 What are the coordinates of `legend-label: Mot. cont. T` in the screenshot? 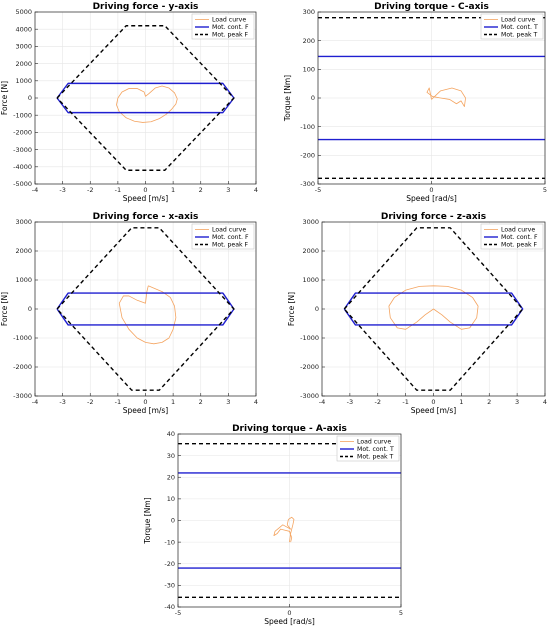 It's located at (375, 449).